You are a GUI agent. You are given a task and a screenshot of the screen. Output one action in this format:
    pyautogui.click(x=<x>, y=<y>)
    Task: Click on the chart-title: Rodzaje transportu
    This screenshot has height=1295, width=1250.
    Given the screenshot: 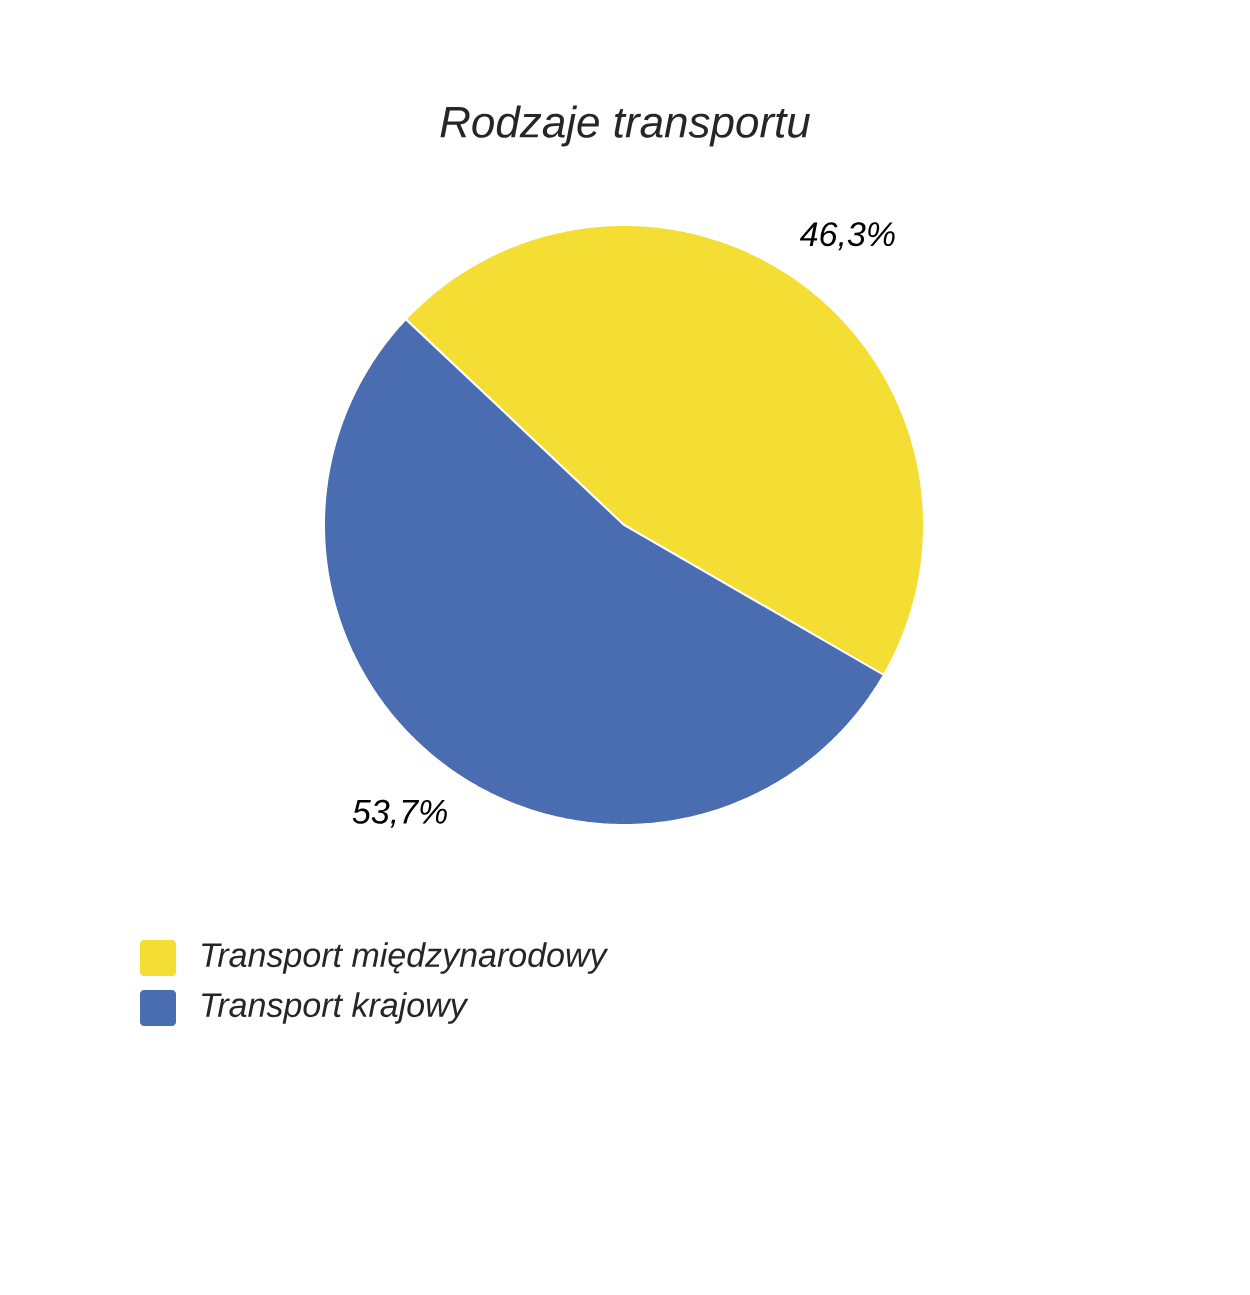 What is the action you would take?
    pyautogui.click(x=625, y=126)
    